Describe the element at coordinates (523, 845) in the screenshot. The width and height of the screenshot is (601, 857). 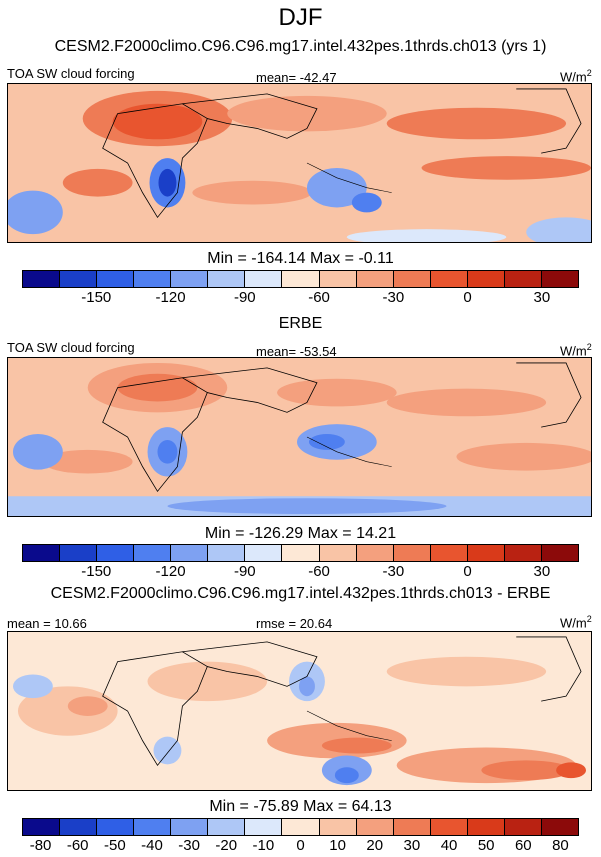
I see `colorbar-tick-label: 60` at that location.